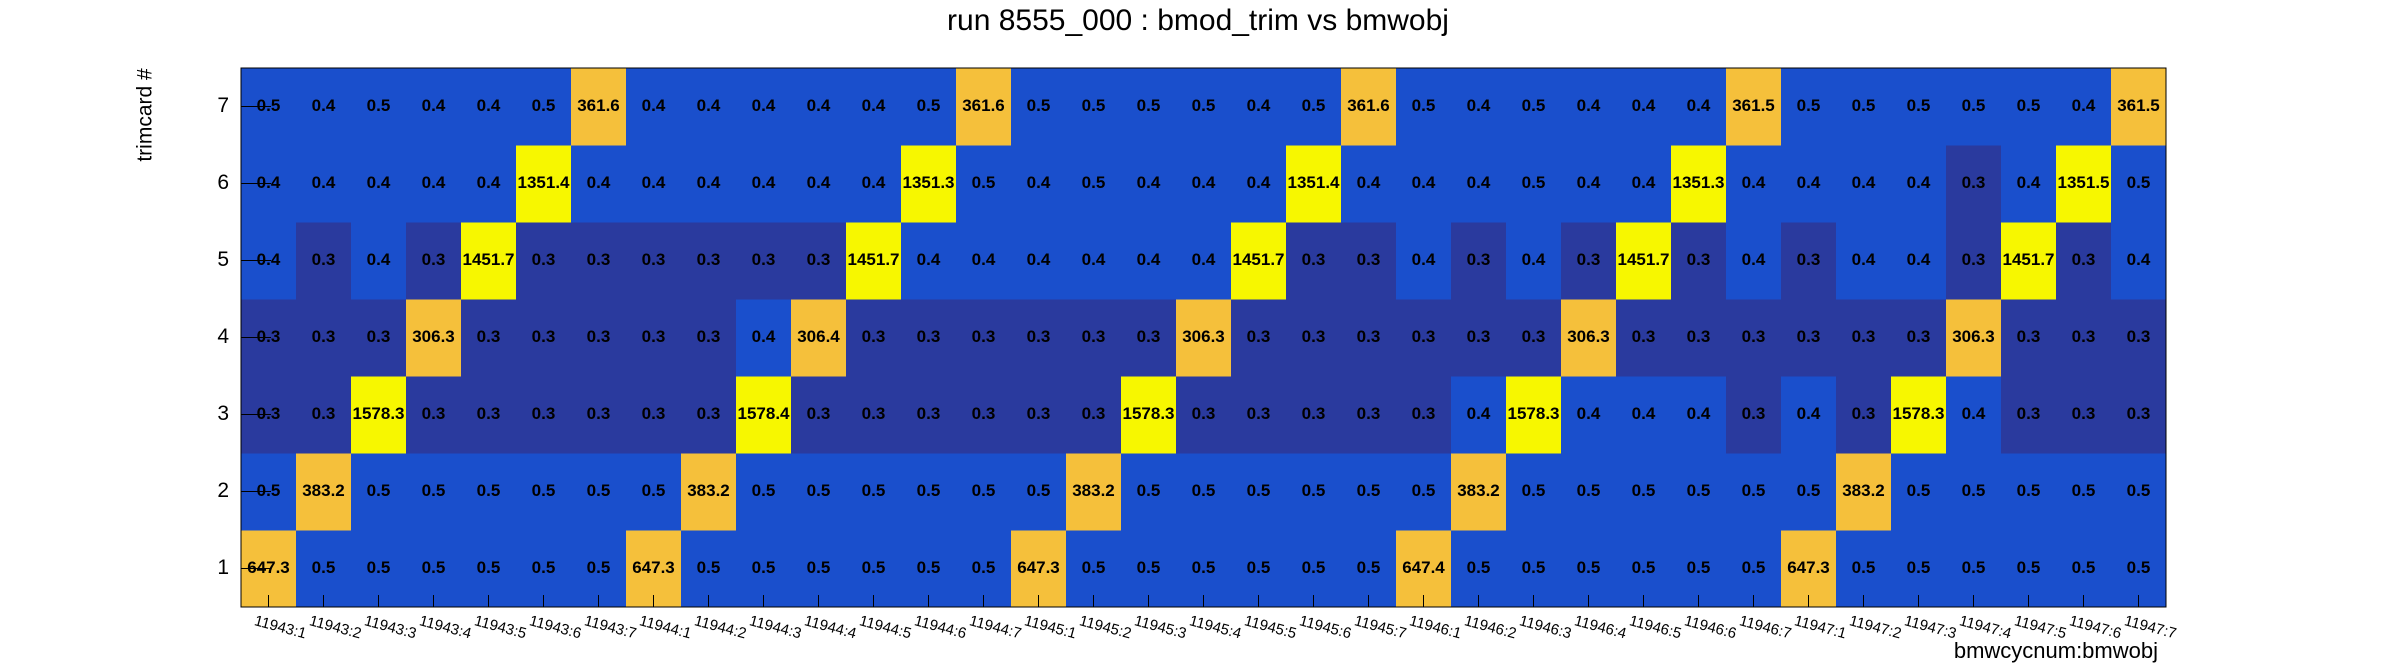 The height and width of the screenshot is (672, 2396). I want to click on x-tick-label: 11944:5, so click(885, 627).